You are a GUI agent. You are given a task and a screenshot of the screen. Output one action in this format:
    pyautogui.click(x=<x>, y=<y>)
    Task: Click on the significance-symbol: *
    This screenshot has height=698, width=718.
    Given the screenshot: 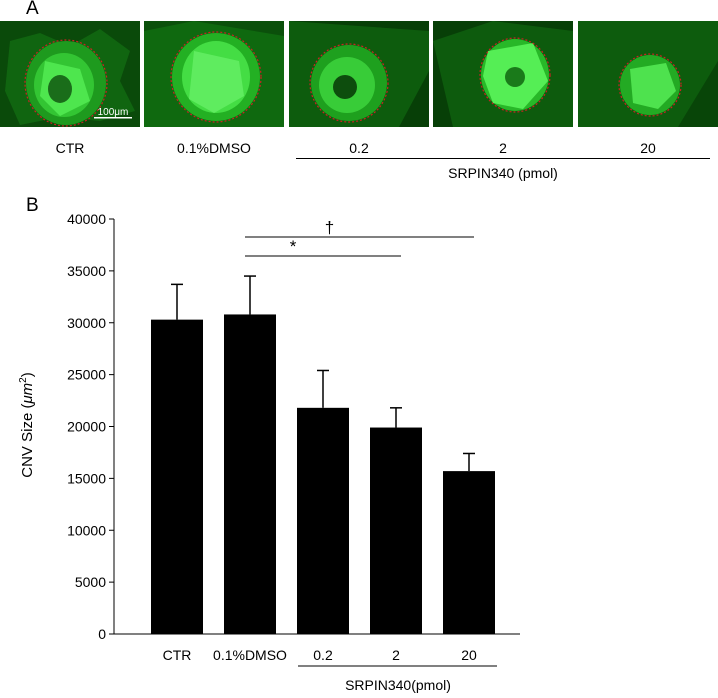 What is the action you would take?
    pyautogui.click(x=293, y=246)
    